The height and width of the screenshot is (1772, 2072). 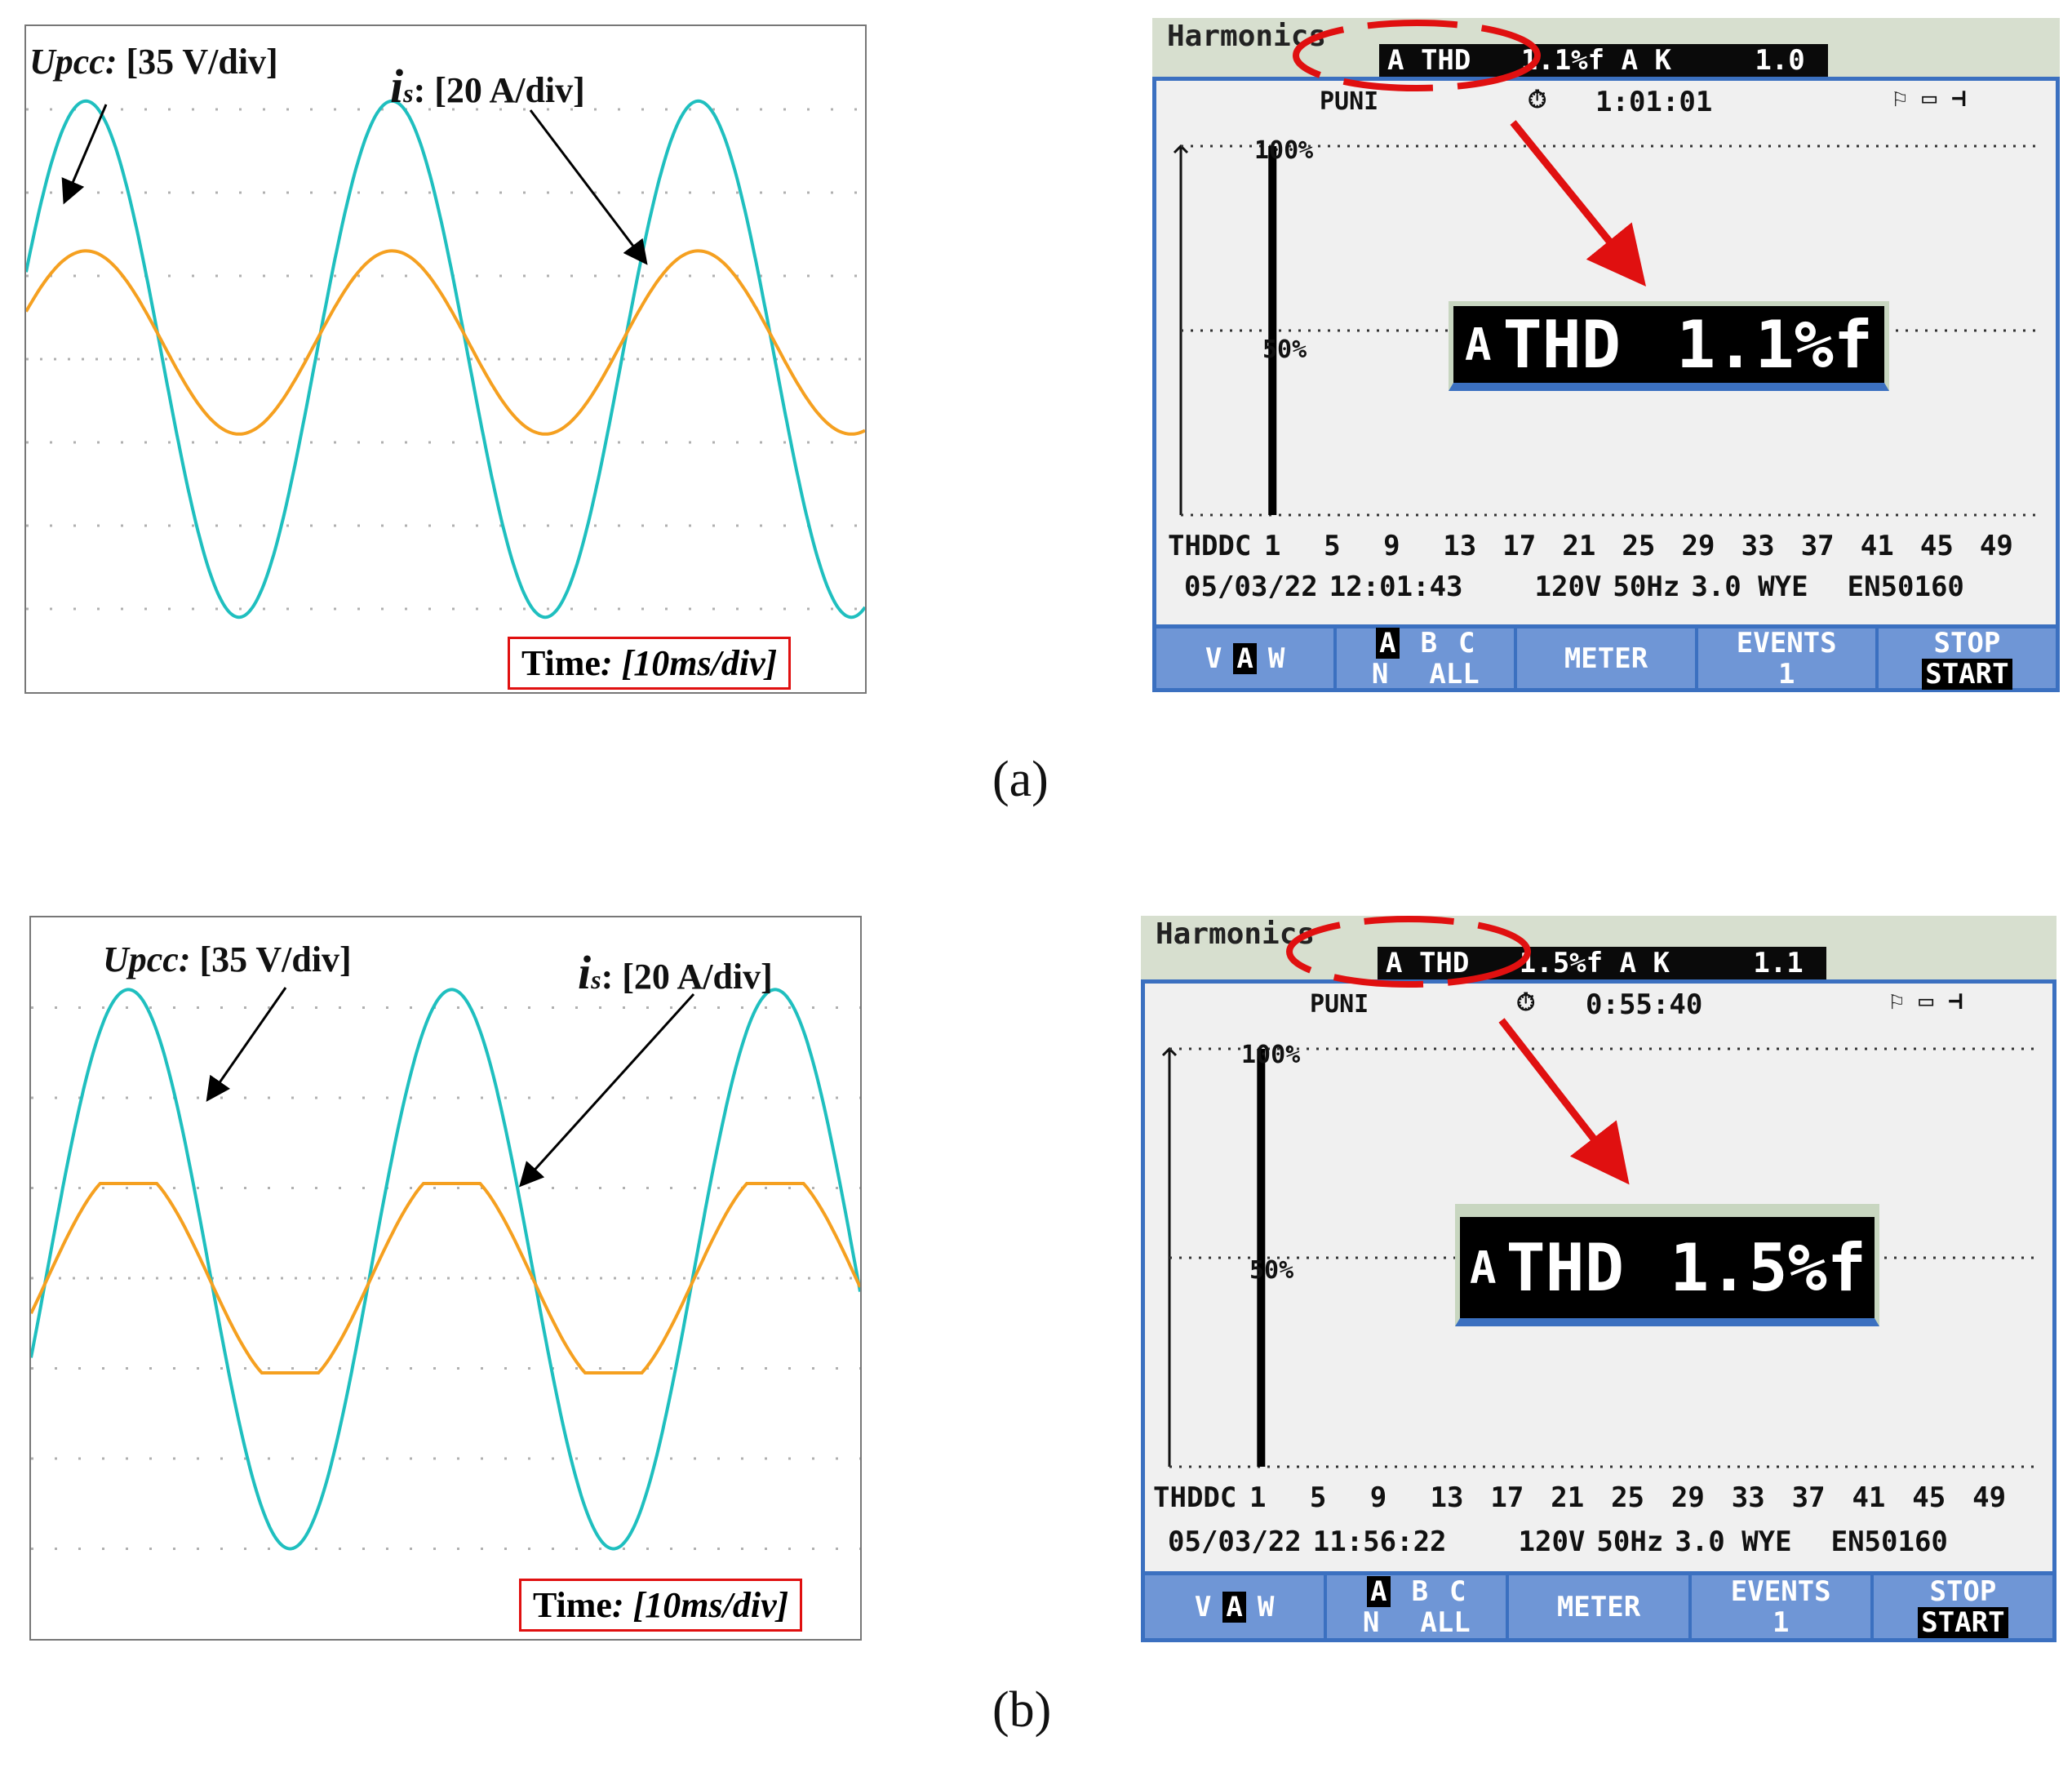 I want to click on voltage-arrow-a, so click(x=84, y=154).